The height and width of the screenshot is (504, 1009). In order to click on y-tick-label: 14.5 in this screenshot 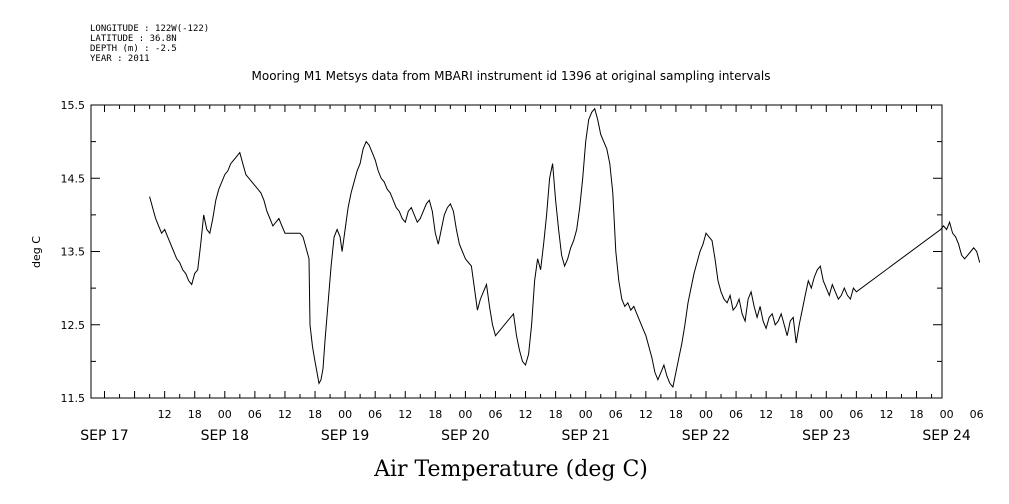, I will do `click(73, 178)`.